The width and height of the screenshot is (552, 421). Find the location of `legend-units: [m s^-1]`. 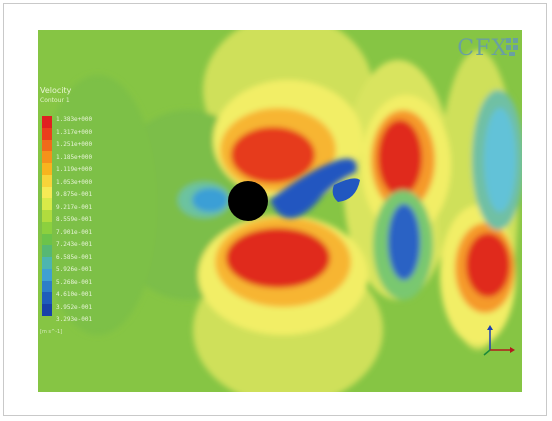

legend-units: [m s^-1] is located at coordinates (51, 332).